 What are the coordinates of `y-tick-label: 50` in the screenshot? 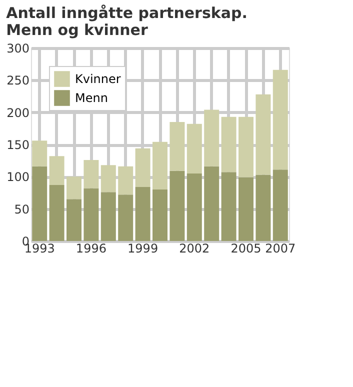 It's located at (22, 209).